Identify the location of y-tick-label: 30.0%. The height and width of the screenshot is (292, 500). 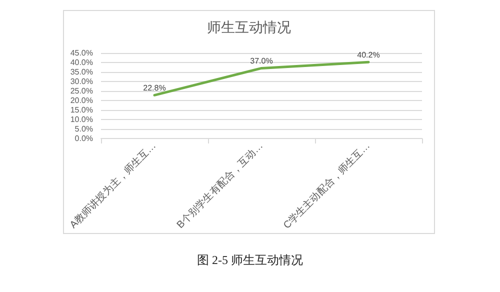
(81, 81).